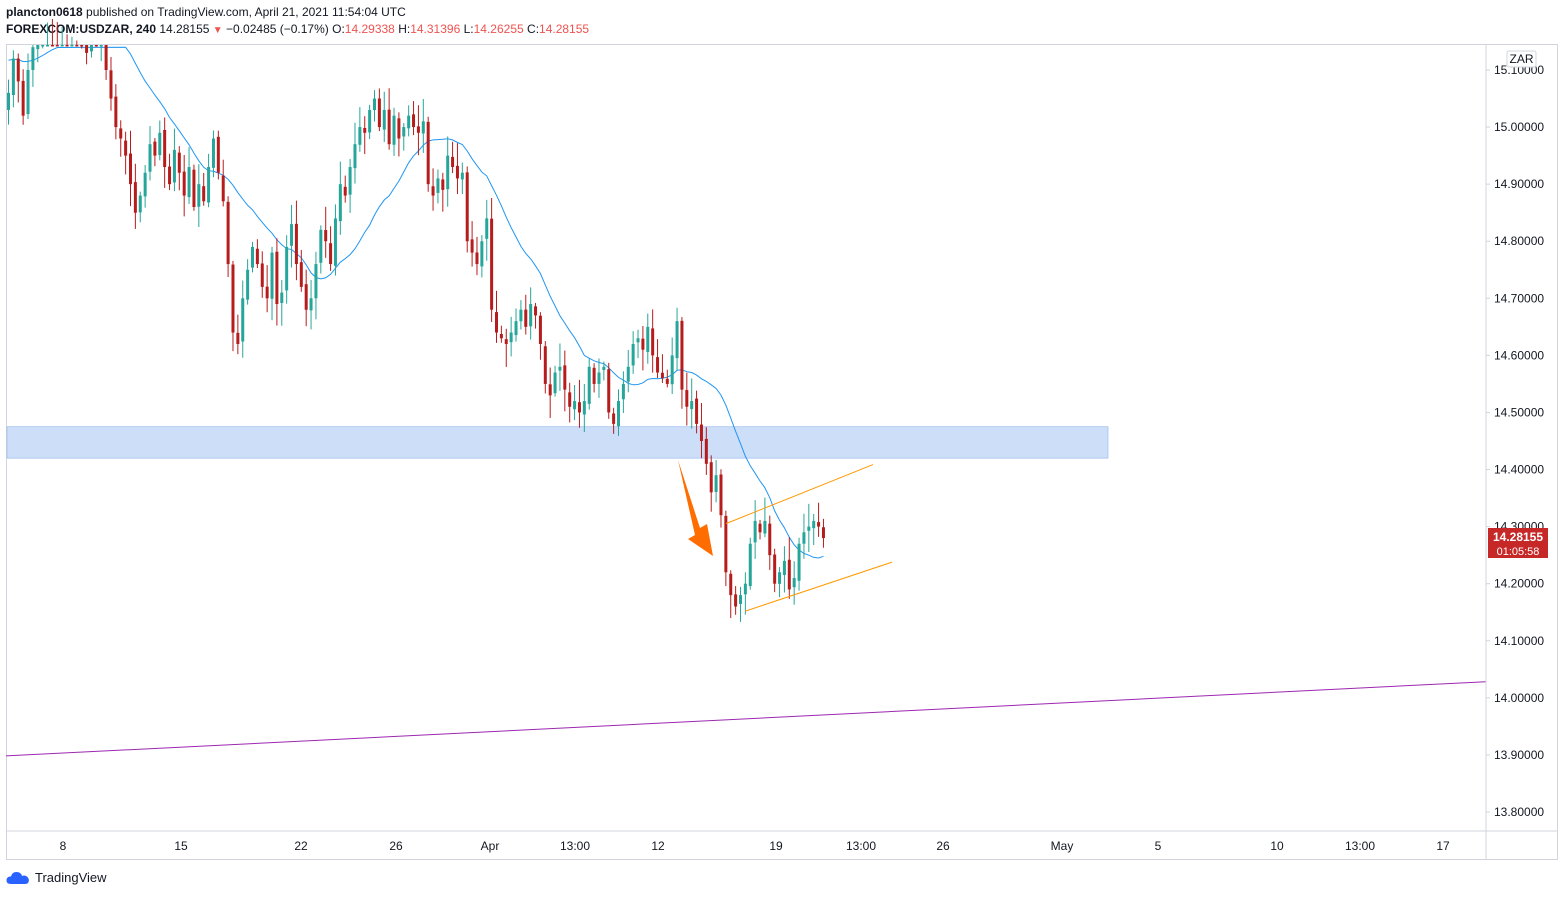  What do you see at coordinates (1518, 552) in the screenshot?
I see `price-tag-countdown: 01:05:58` at bounding box center [1518, 552].